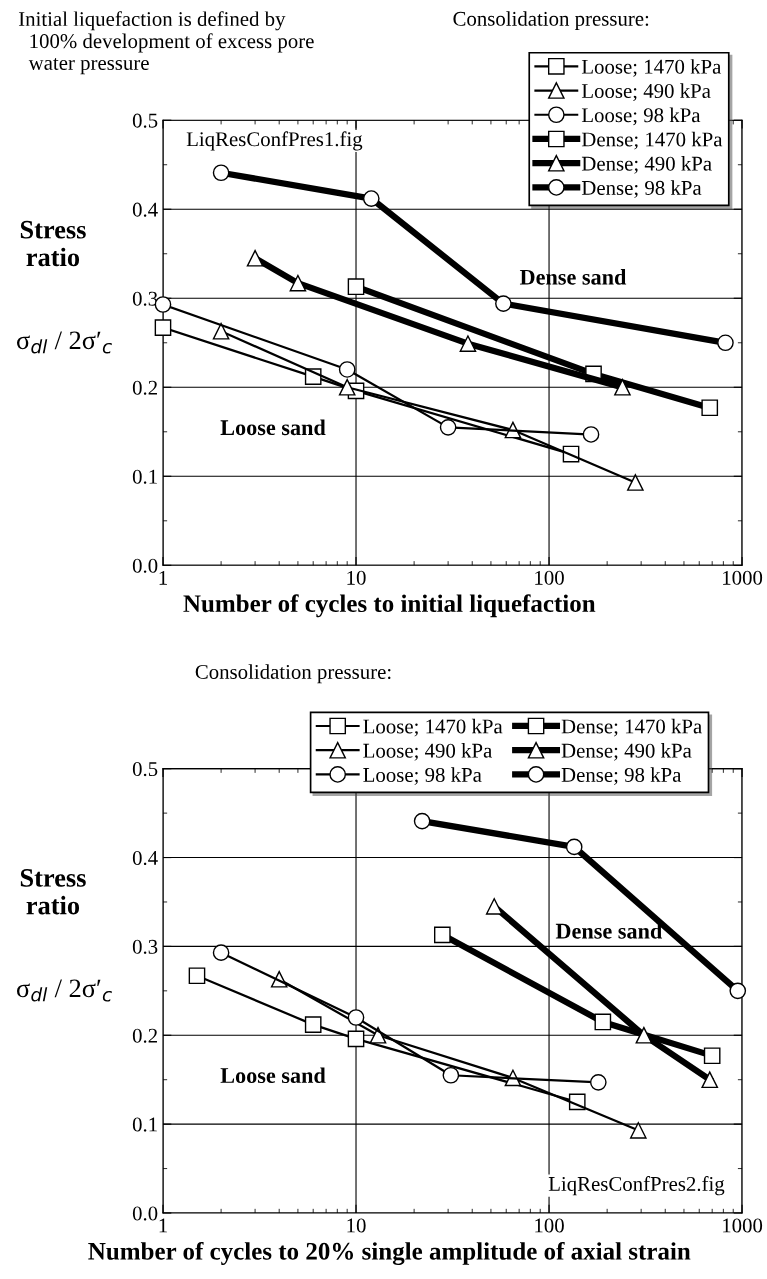 This screenshot has width=767, height=1279. Describe the element at coordinates (636, 1186) in the screenshot. I see `annotation: LiqResConfPres2.fig` at that location.